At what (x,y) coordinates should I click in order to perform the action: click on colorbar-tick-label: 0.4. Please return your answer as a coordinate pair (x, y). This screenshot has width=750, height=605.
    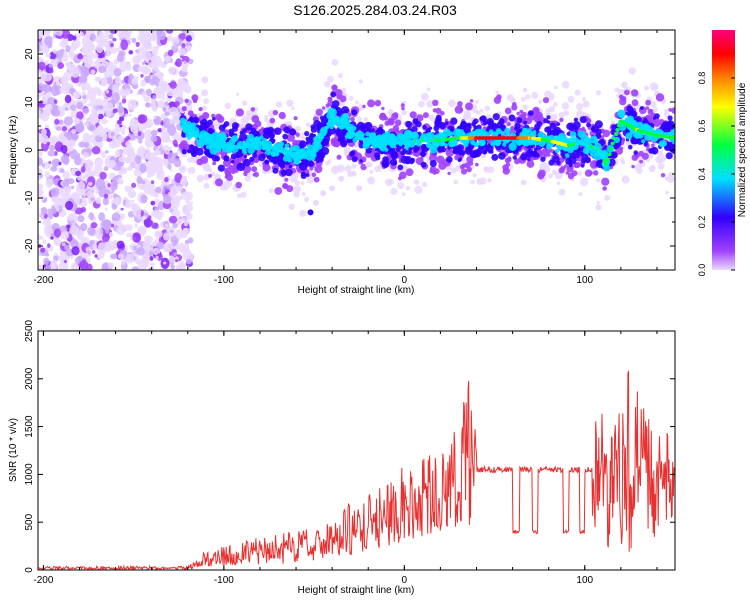
    Looking at the image, I should click on (702, 174).